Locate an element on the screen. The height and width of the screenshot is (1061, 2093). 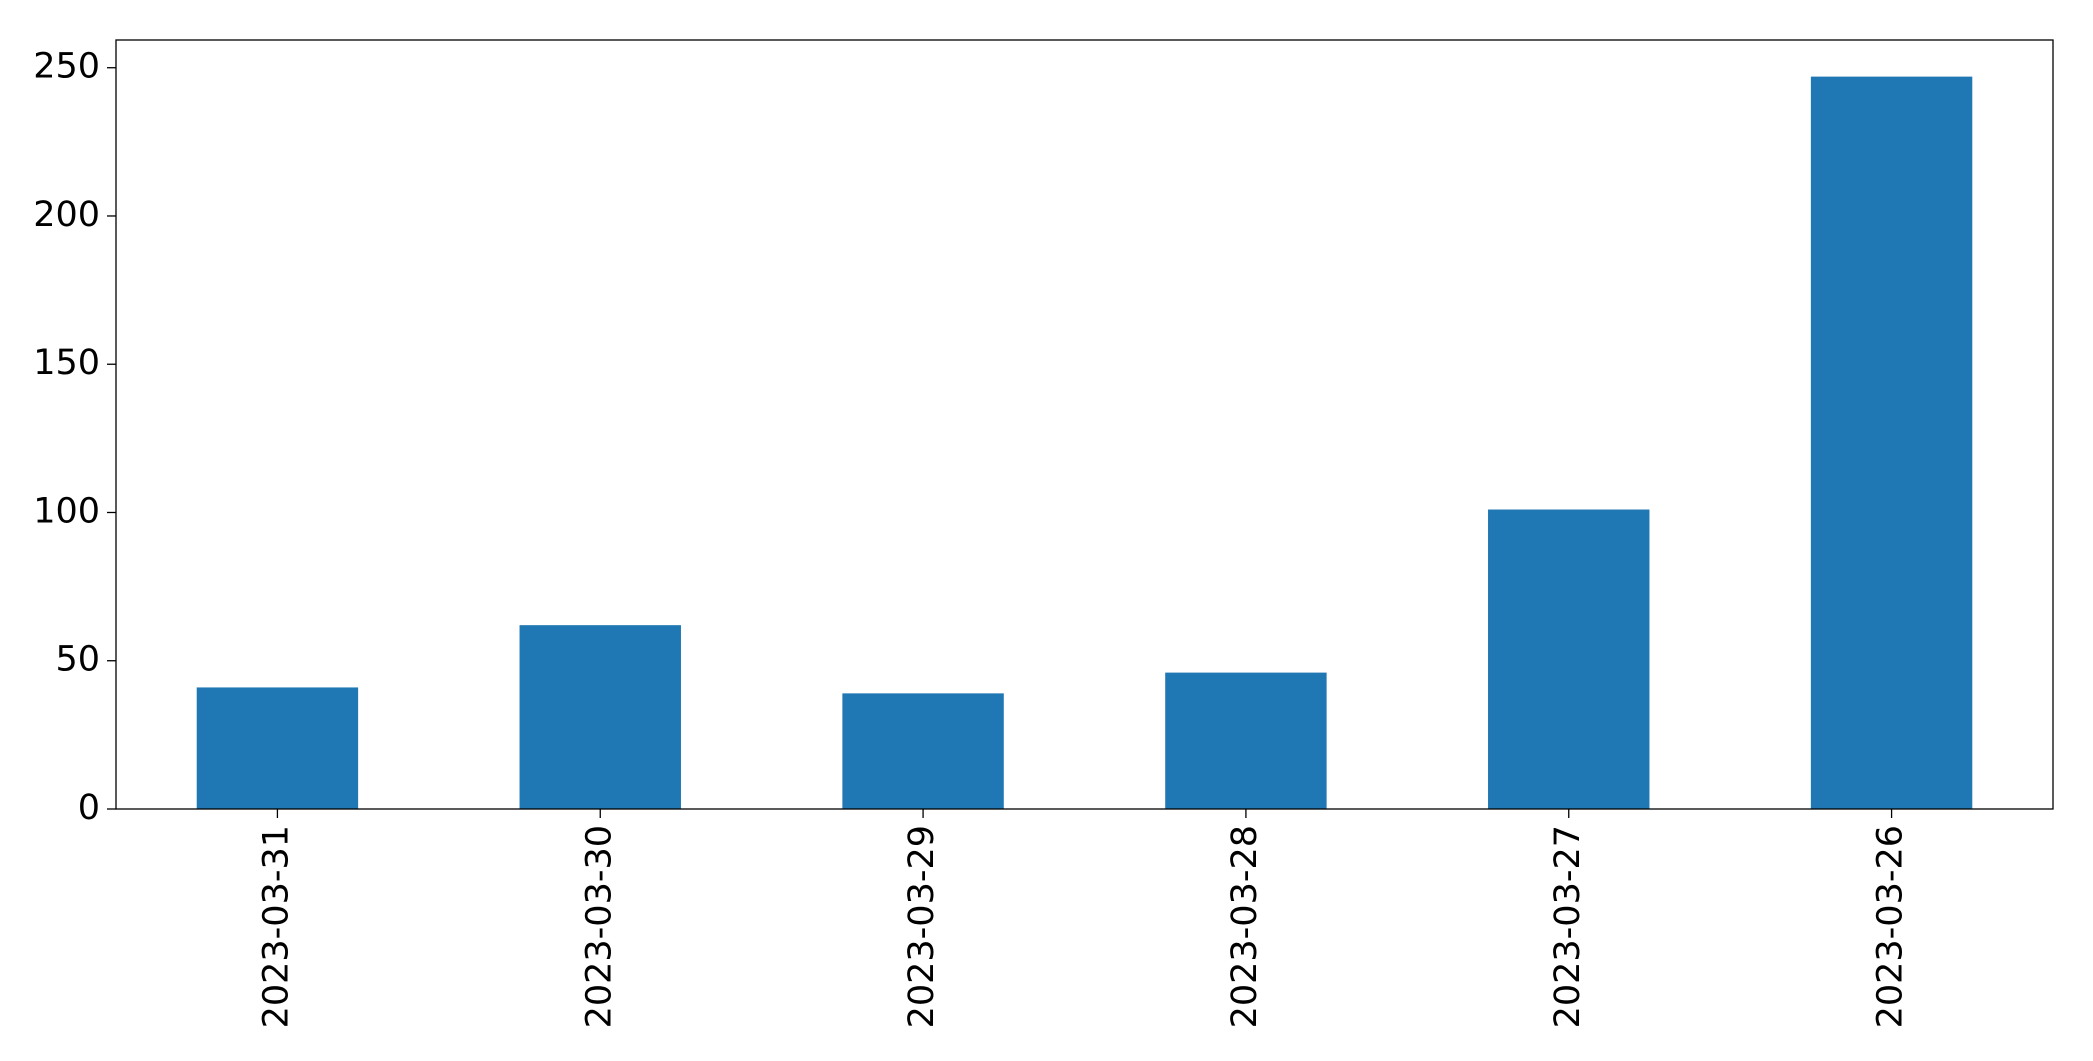
x-tick-label: 2023-03-31 is located at coordinates (276, 926).